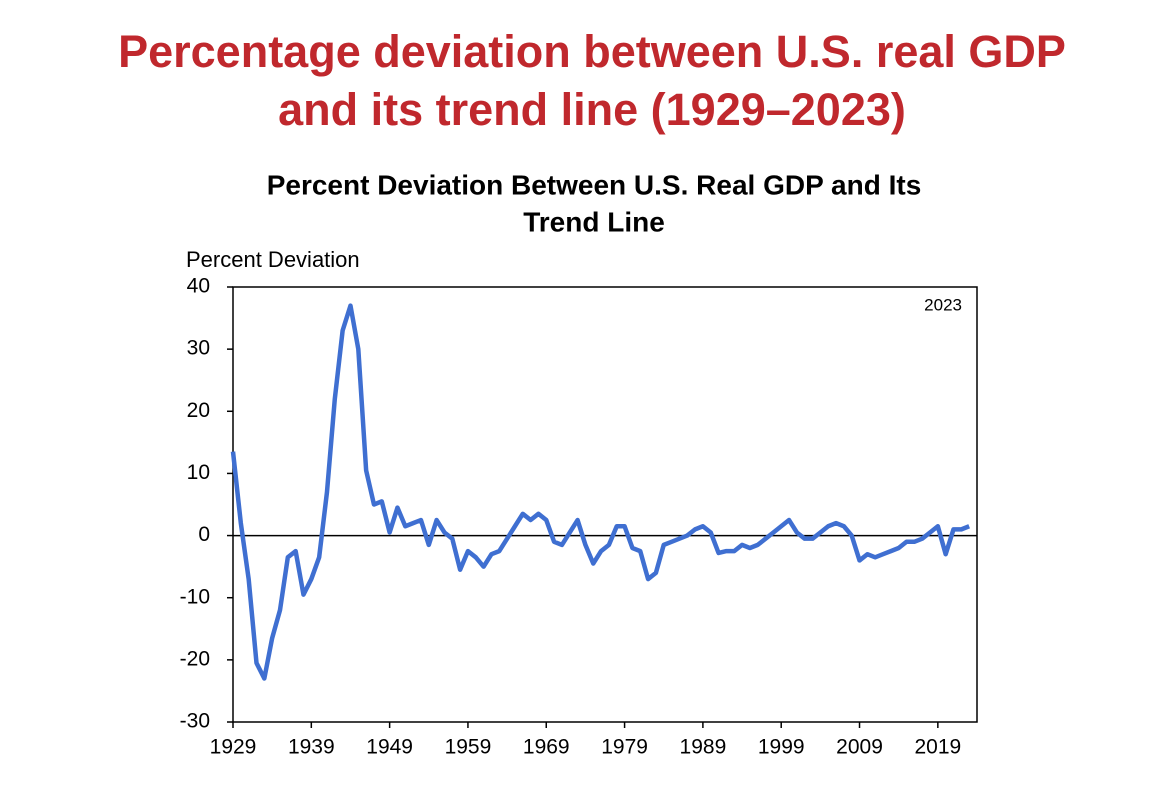 This screenshot has width=1170, height=799. What do you see at coordinates (624, 747) in the screenshot?
I see `x-tick-label: 1979` at bounding box center [624, 747].